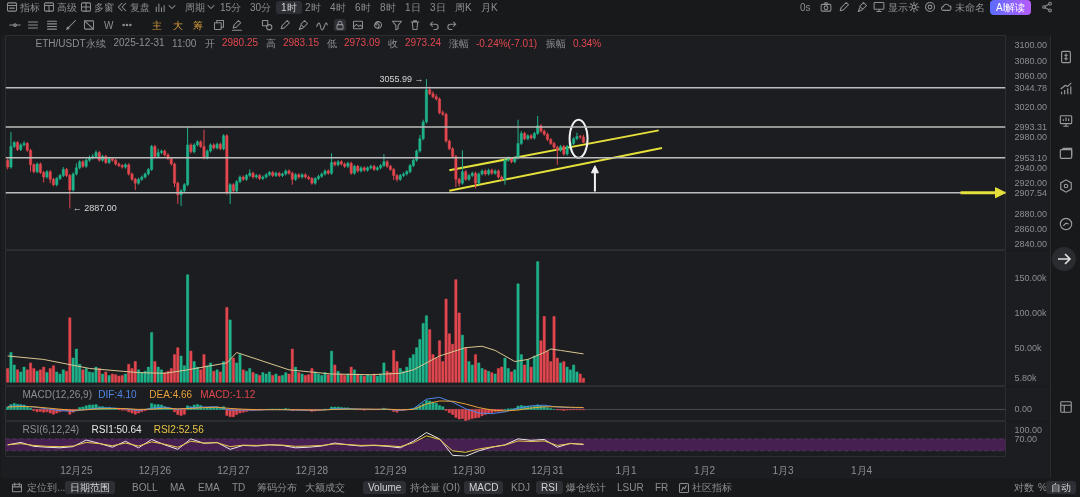 The image size is (1080, 497). Describe the element at coordinates (413, 7) in the screenshot. I see `text: 1日` at that location.